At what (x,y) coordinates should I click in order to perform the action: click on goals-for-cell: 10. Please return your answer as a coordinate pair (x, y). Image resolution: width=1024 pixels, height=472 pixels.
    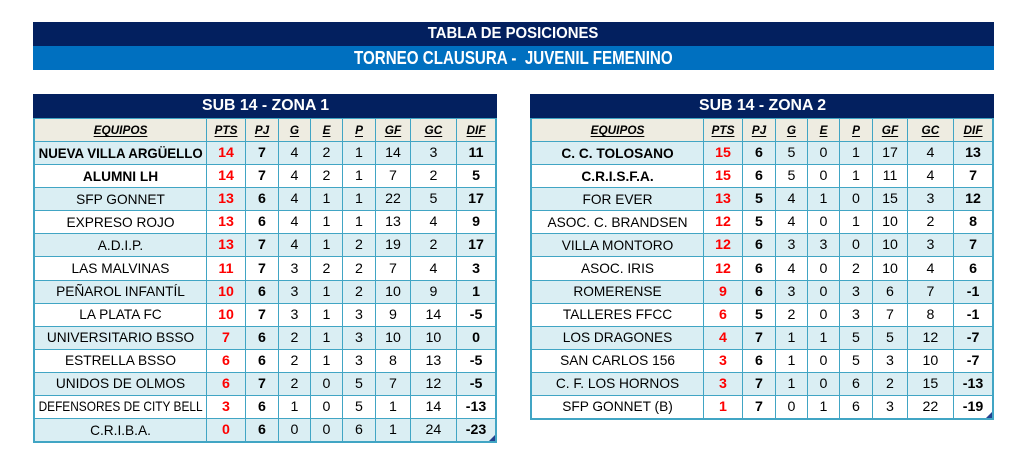
    Looking at the image, I should click on (890, 245).